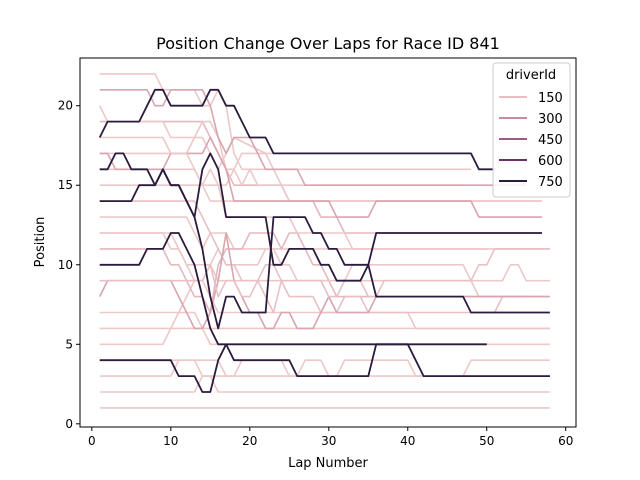 The image size is (640, 480). What do you see at coordinates (65, 185) in the screenshot?
I see `y-tick-label: 15` at bounding box center [65, 185].